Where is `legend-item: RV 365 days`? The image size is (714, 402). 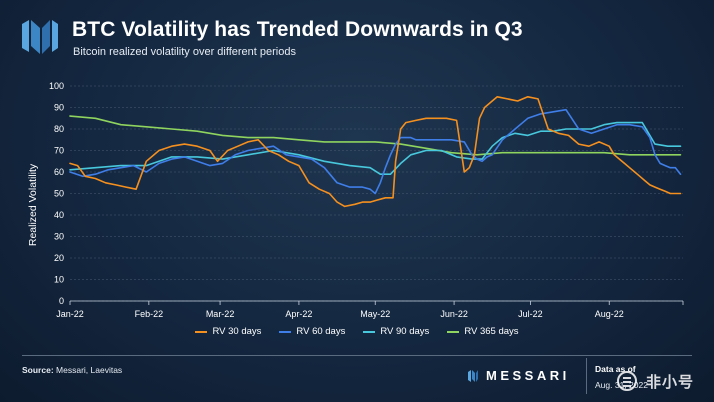
legend-item: RV 365 days is located at coordinates (483, 331).